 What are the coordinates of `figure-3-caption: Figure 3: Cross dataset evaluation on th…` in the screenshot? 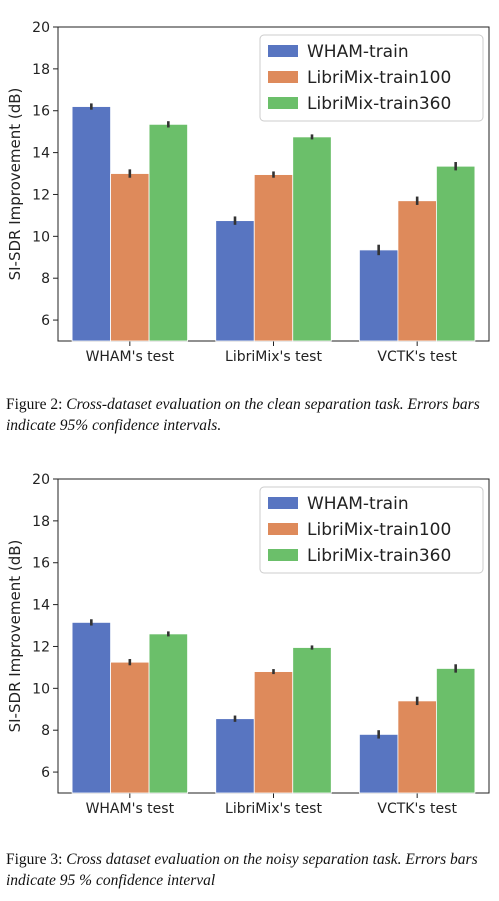 It's located at (251, 870).